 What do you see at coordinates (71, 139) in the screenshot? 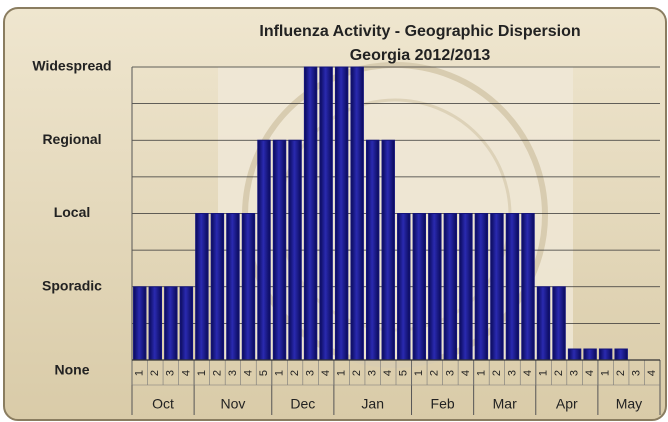
I see `y-tick-label: Regional` at bounding box center [71, 139].